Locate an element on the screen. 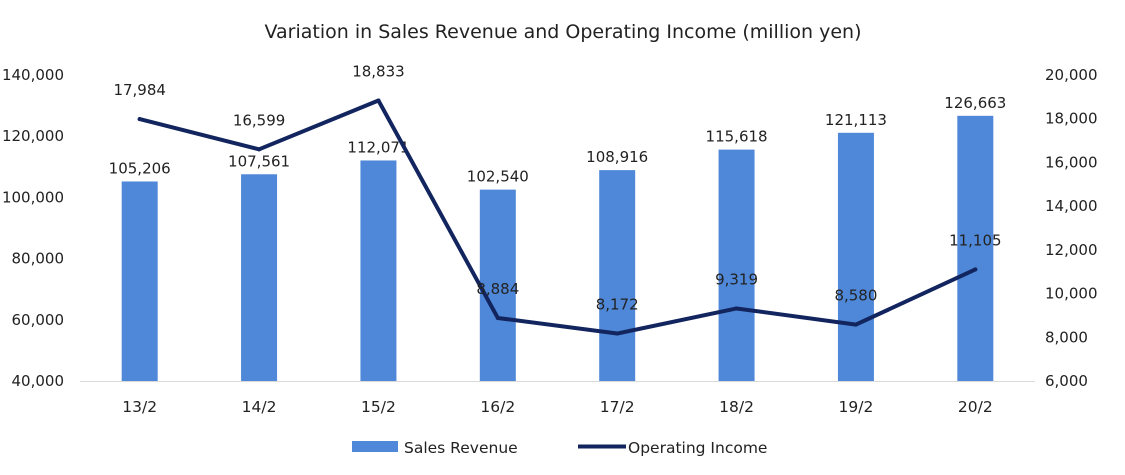  line-data-label: 8,580 is located at coordinates (855, 296).